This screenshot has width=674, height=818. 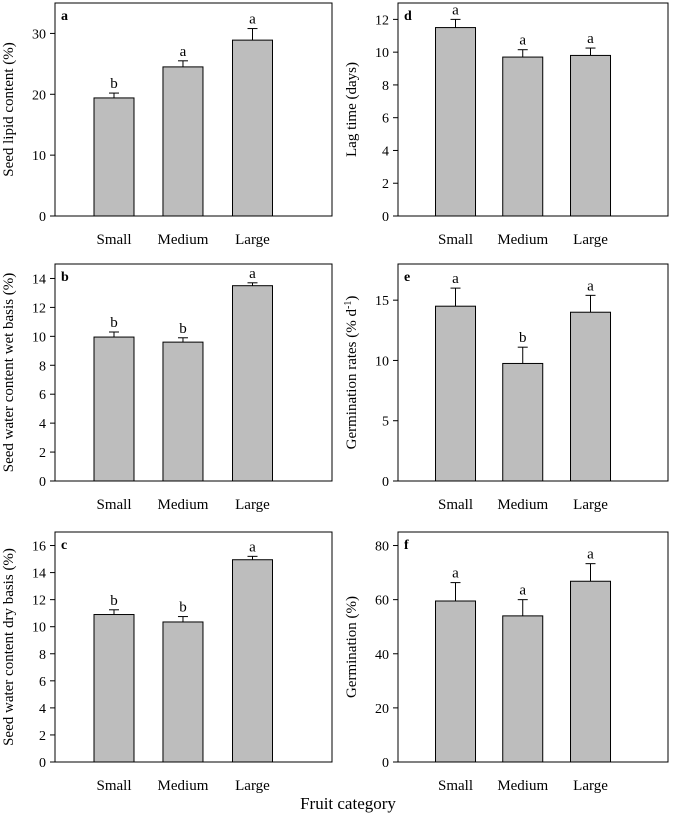 What do you see at coordinates (42, 217) in the screenshot?
I see `y-tick-label-a-0: 0` at bounding box center [42, 217].